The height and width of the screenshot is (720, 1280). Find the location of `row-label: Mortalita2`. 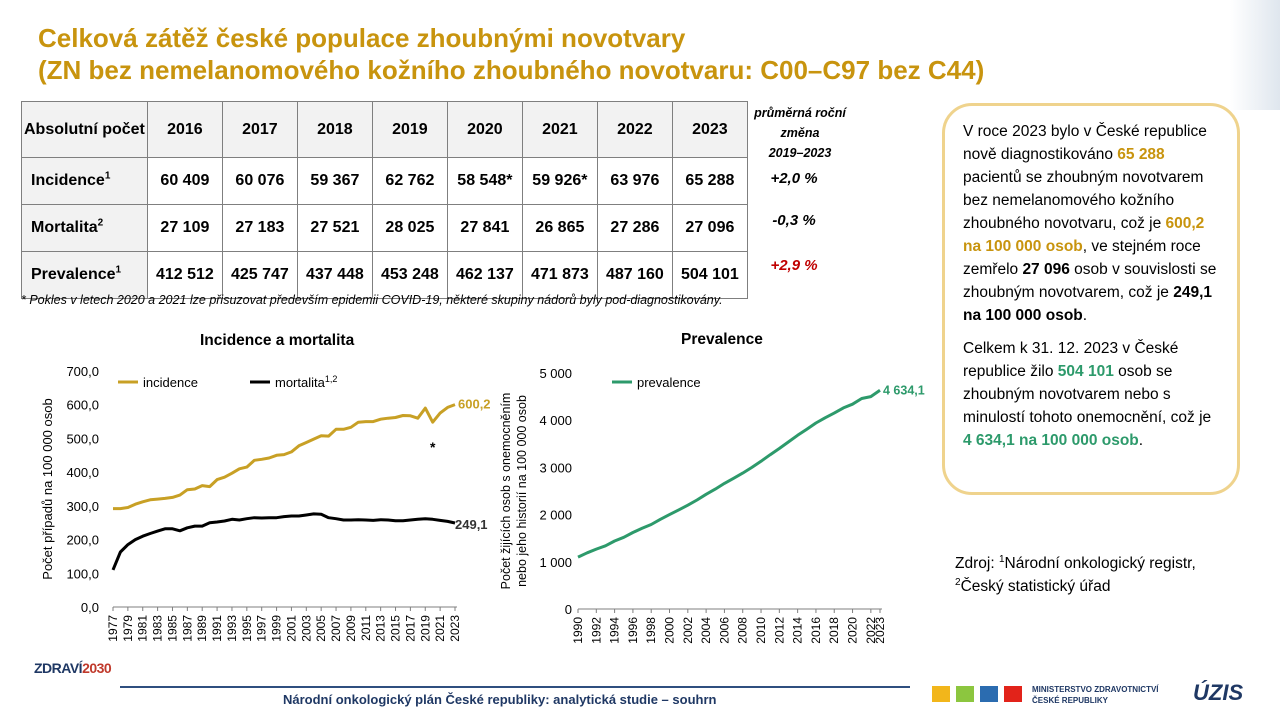

row-label: Mortalita2 is located at coordinates (84, 228).